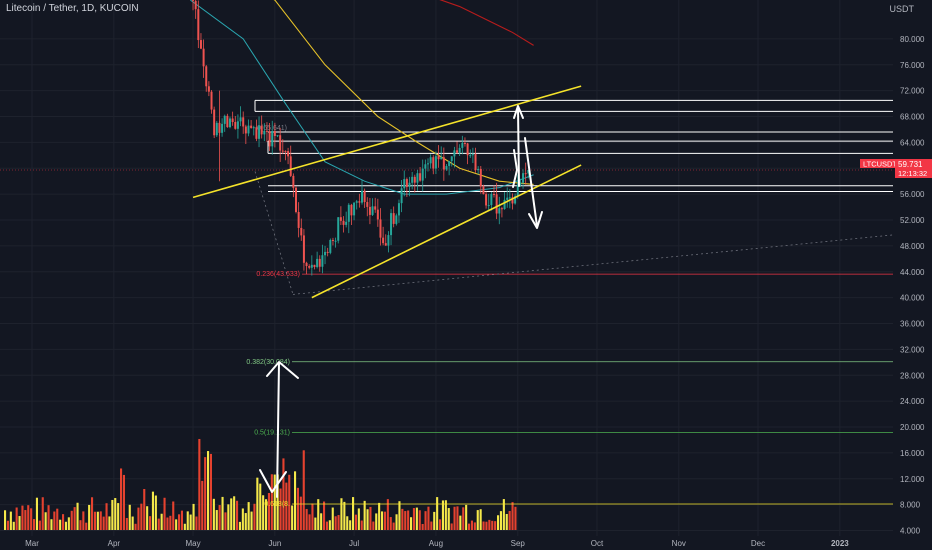 This screenshot has height=550, width=932. I want to click on arrow-up-right-head, so click(518, 112).